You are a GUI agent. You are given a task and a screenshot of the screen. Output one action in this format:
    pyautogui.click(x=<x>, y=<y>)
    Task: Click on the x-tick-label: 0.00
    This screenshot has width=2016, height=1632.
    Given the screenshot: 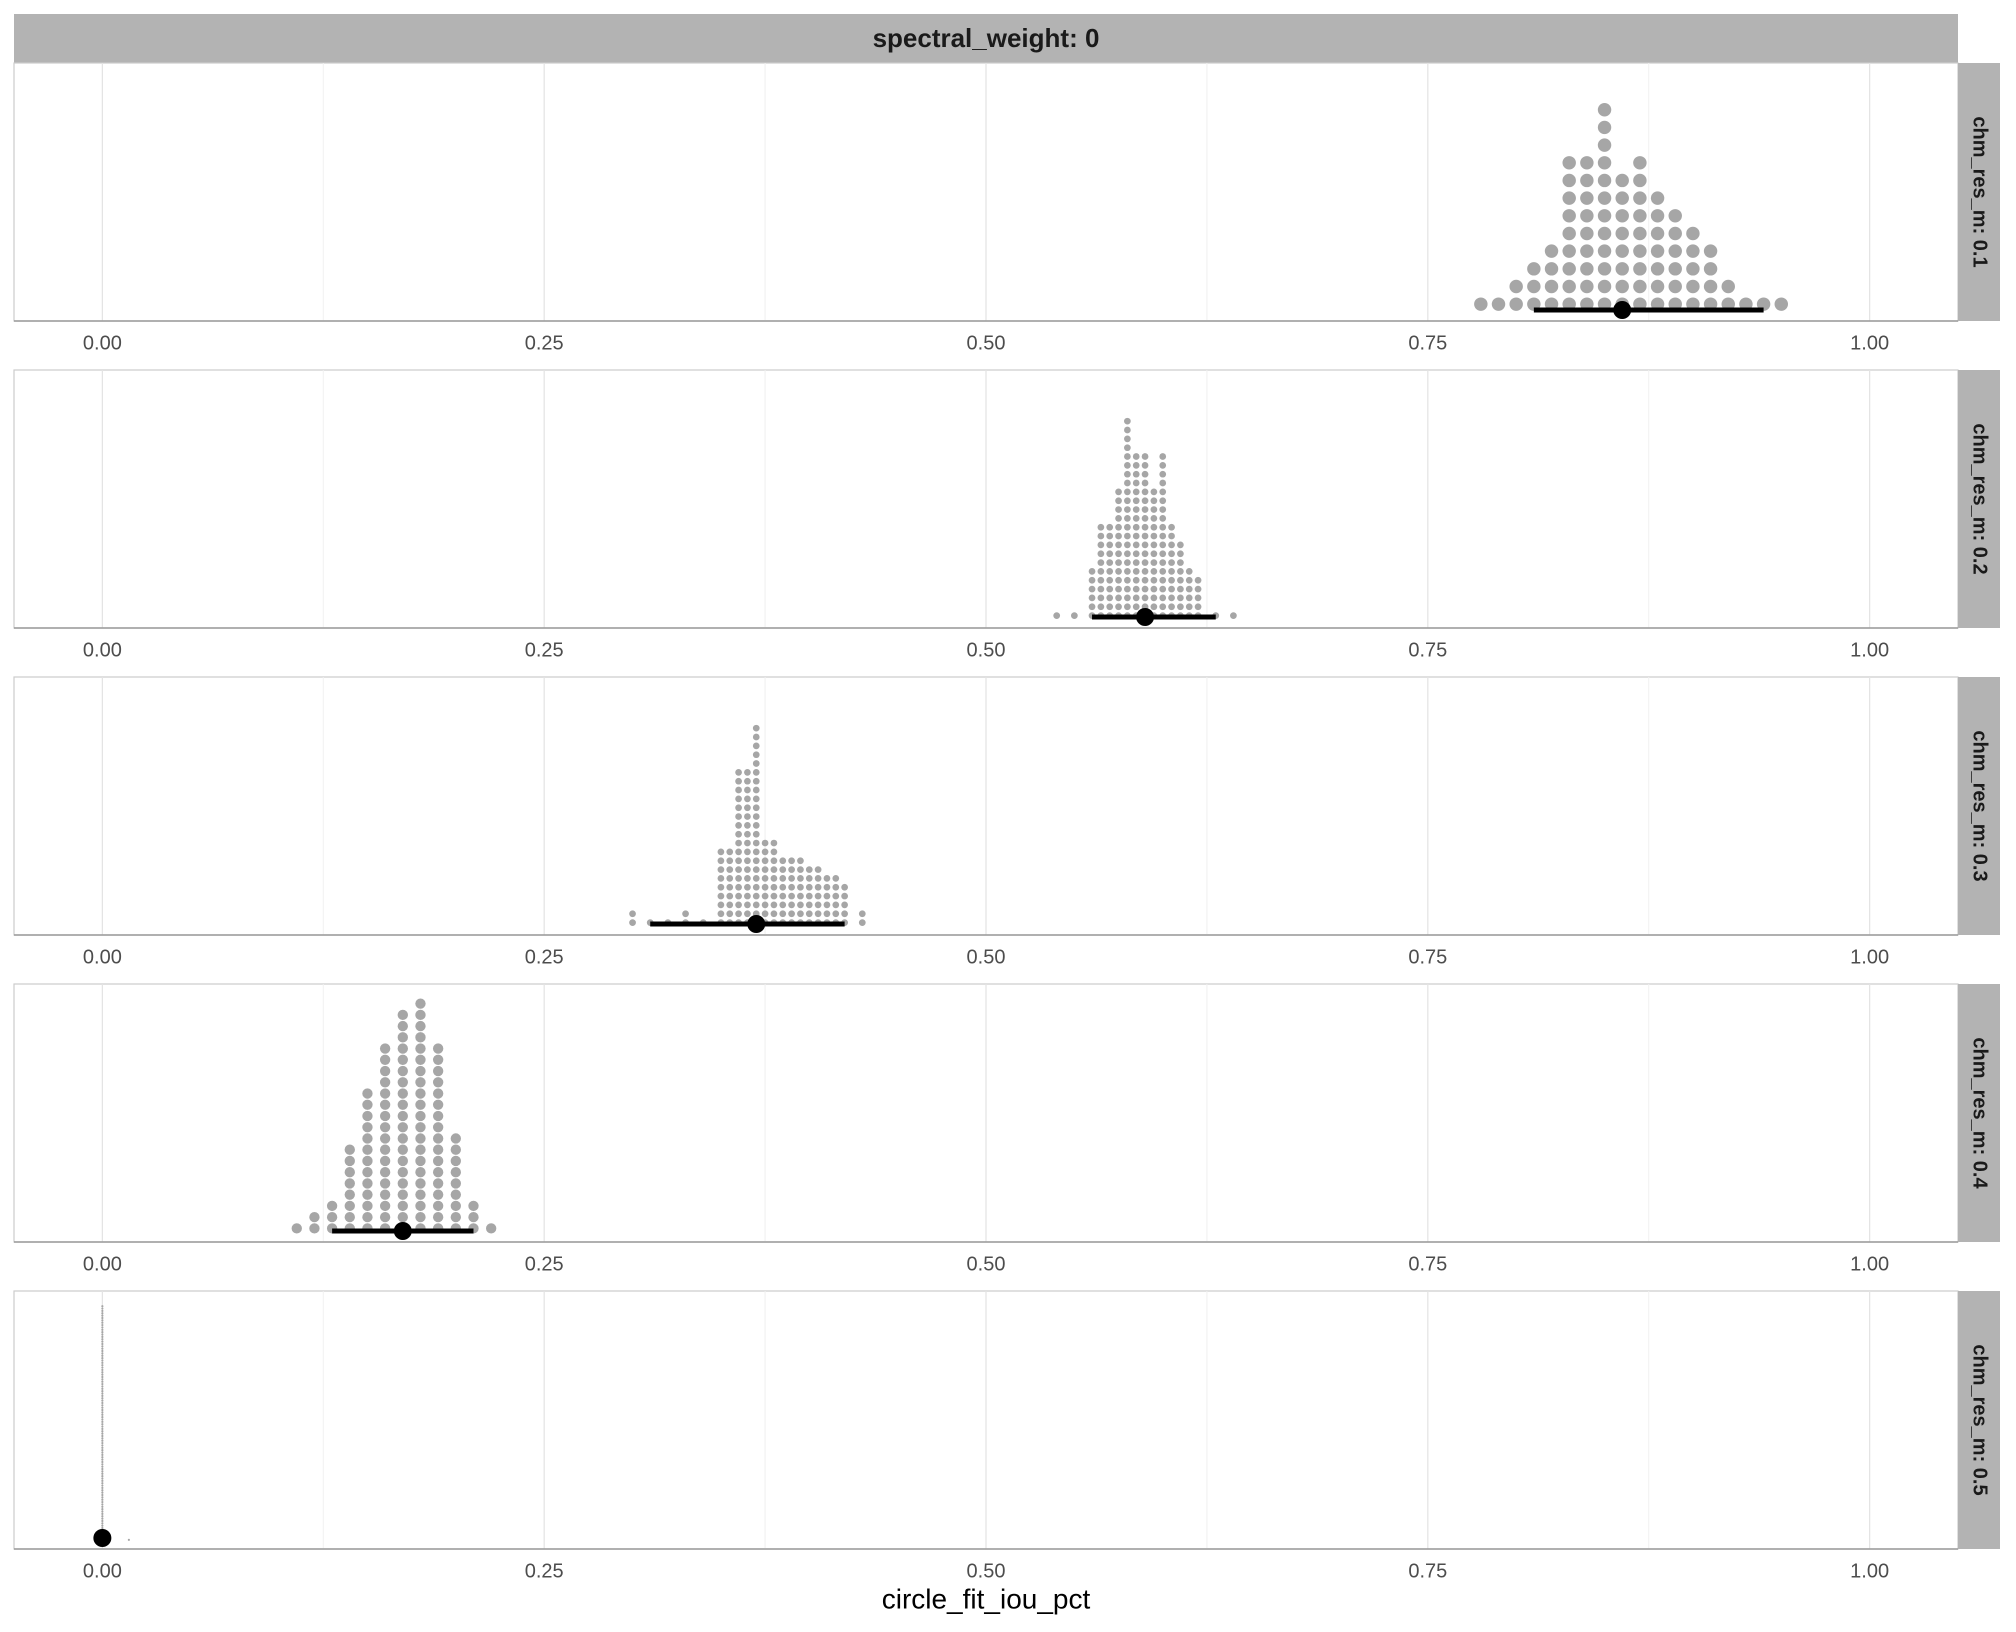 What is the action you would take?
    pyautogui.click(x=102, y=1571)
    